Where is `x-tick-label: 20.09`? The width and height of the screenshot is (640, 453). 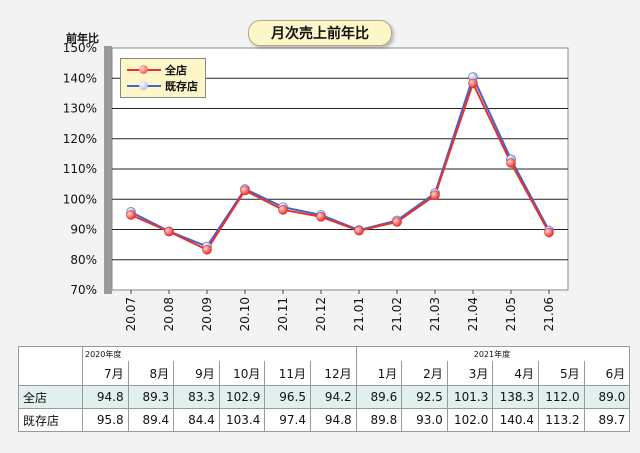 x-tick-label: 20.09 is located at coordinates (207, 314).